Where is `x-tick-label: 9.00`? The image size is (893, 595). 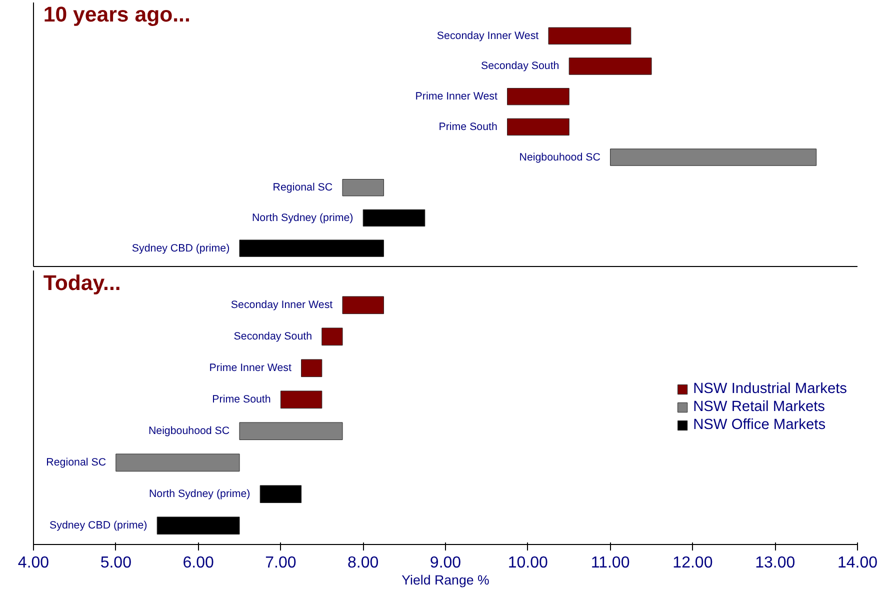
x-tick-label: 9.00 is located at coordinates (446, 563).